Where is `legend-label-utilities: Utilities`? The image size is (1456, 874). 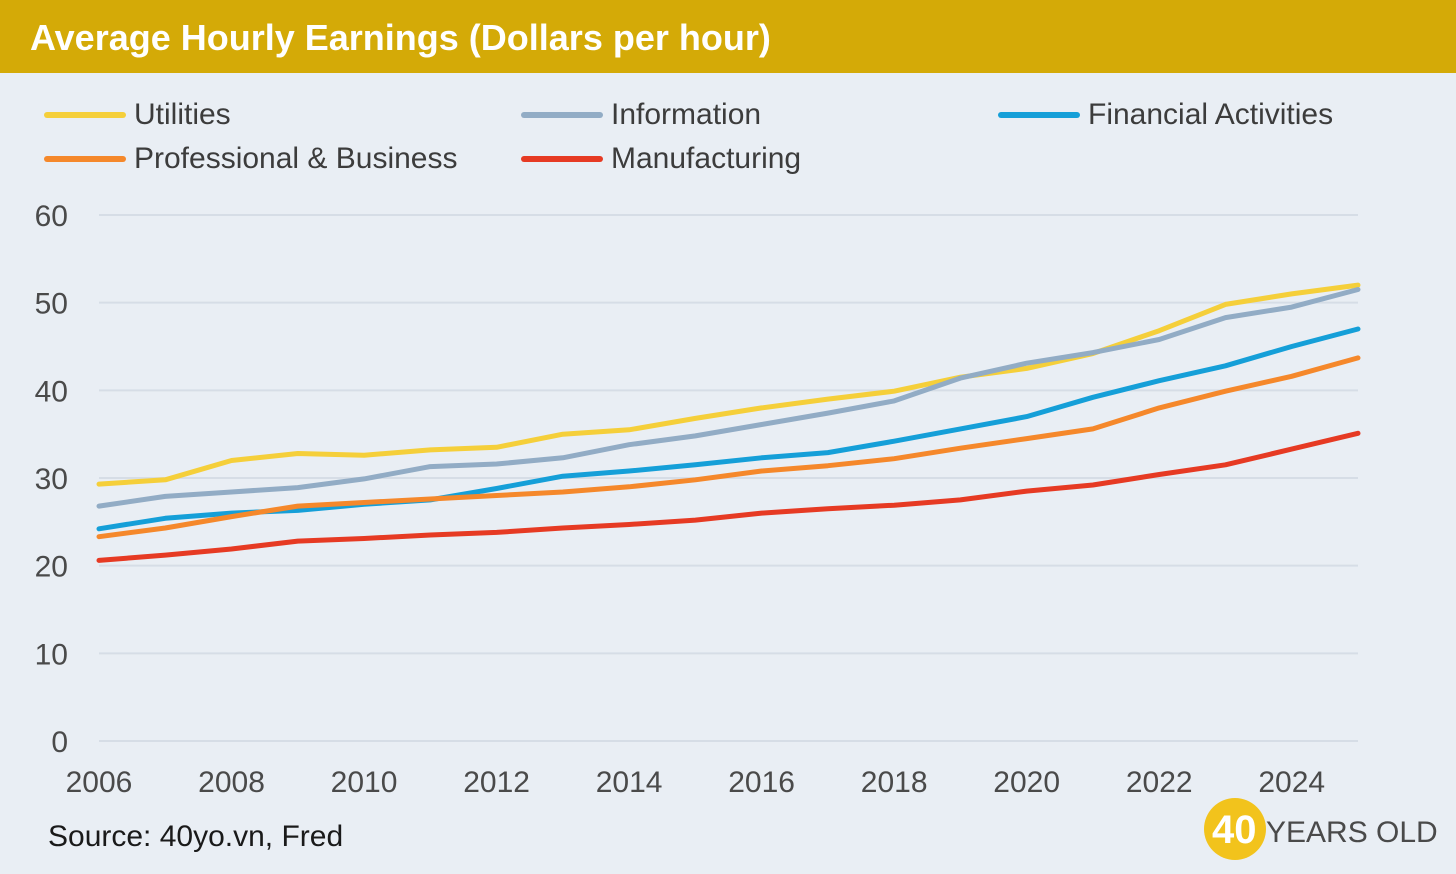
legend-label-utilities: Utilities is located at coordinates (182, 114).